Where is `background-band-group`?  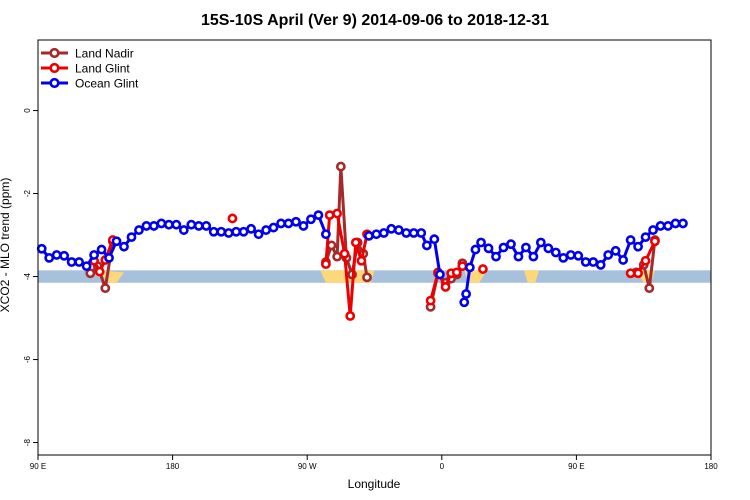
background-band-group is located at coordinates (374, 276).